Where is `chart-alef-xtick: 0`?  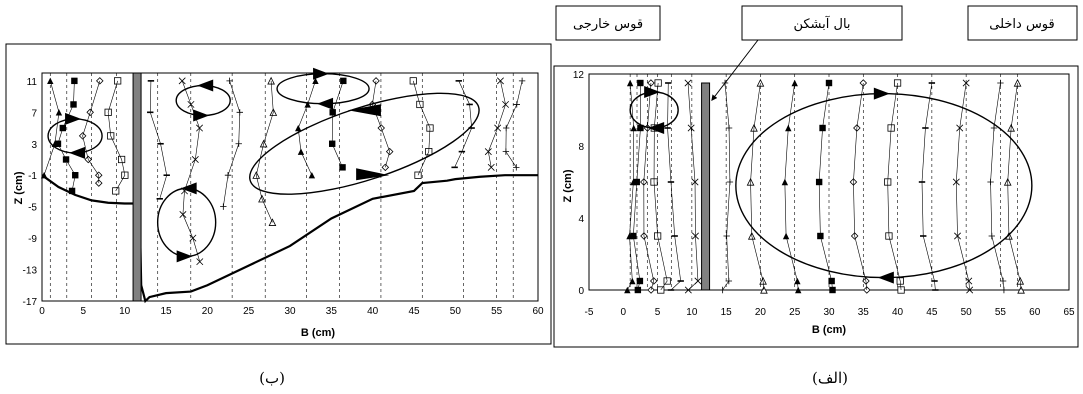
chart-alef-xtick: 0 is located at coordinates (624, 312).